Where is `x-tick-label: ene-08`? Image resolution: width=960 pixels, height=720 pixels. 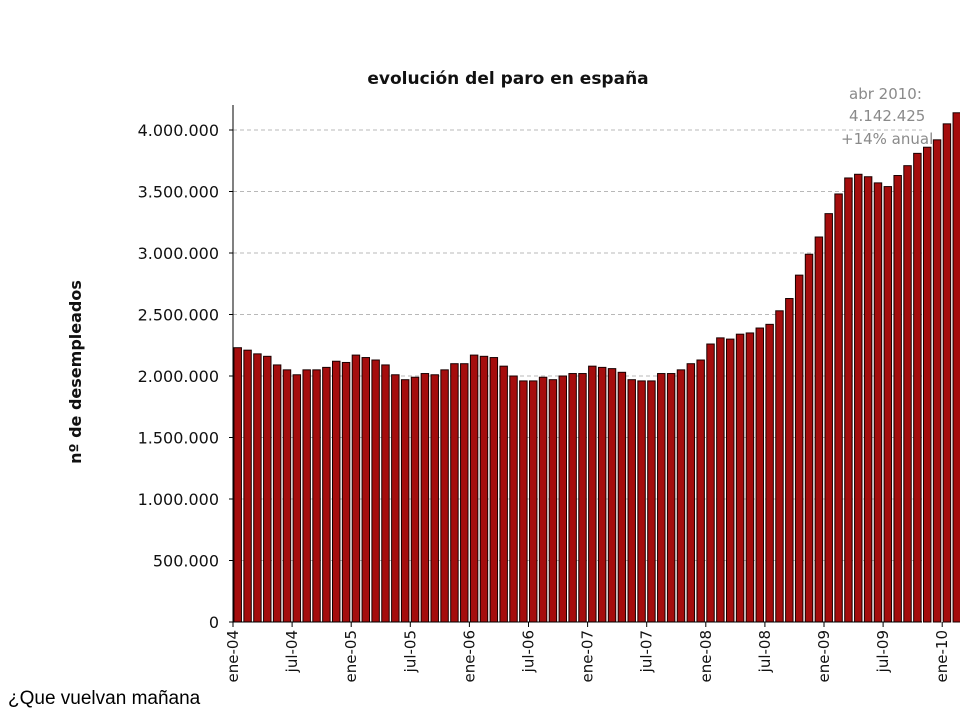
x-tick-label: ene-08 is located at coordinates (706, 656).